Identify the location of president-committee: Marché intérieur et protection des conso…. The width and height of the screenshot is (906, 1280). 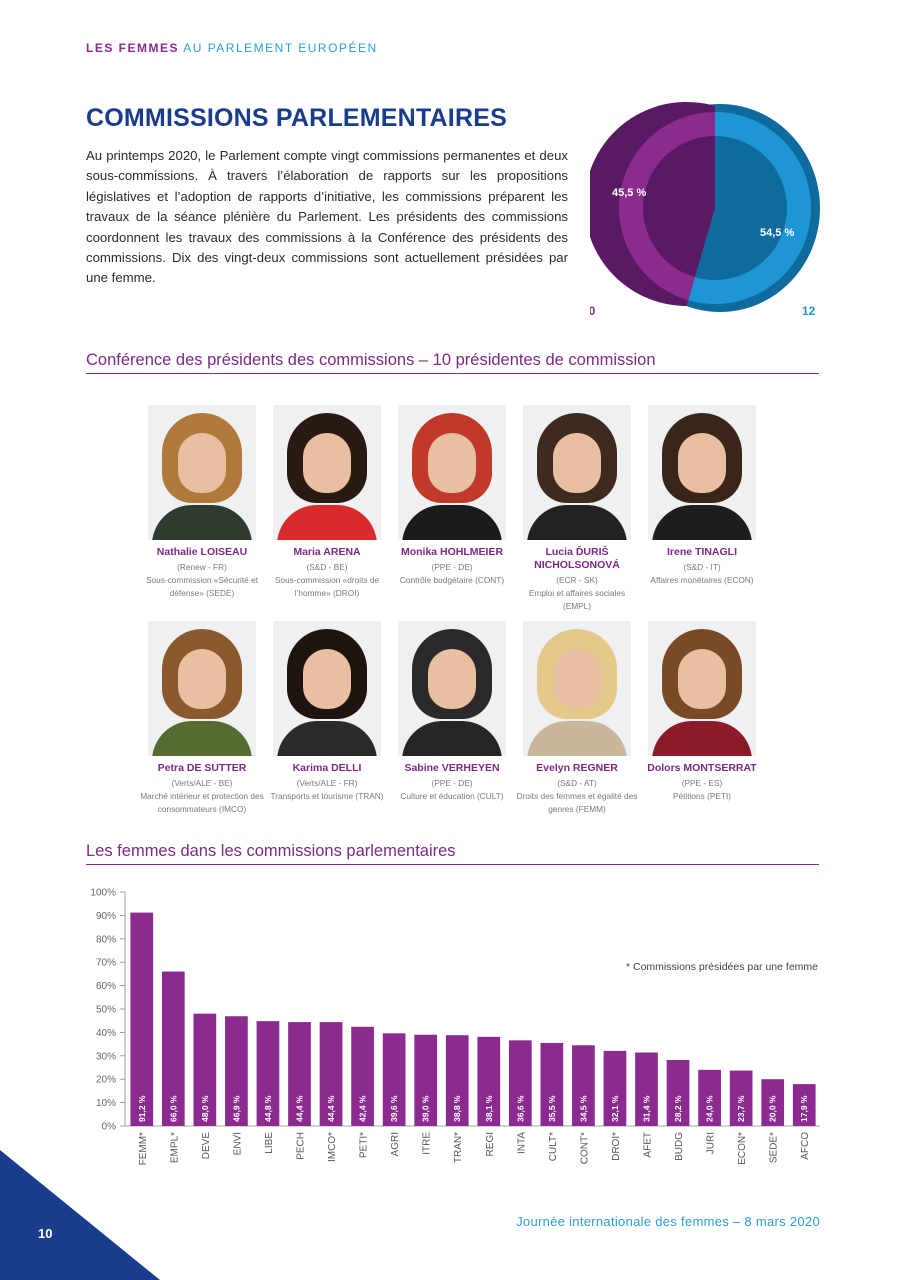
(202, 802).